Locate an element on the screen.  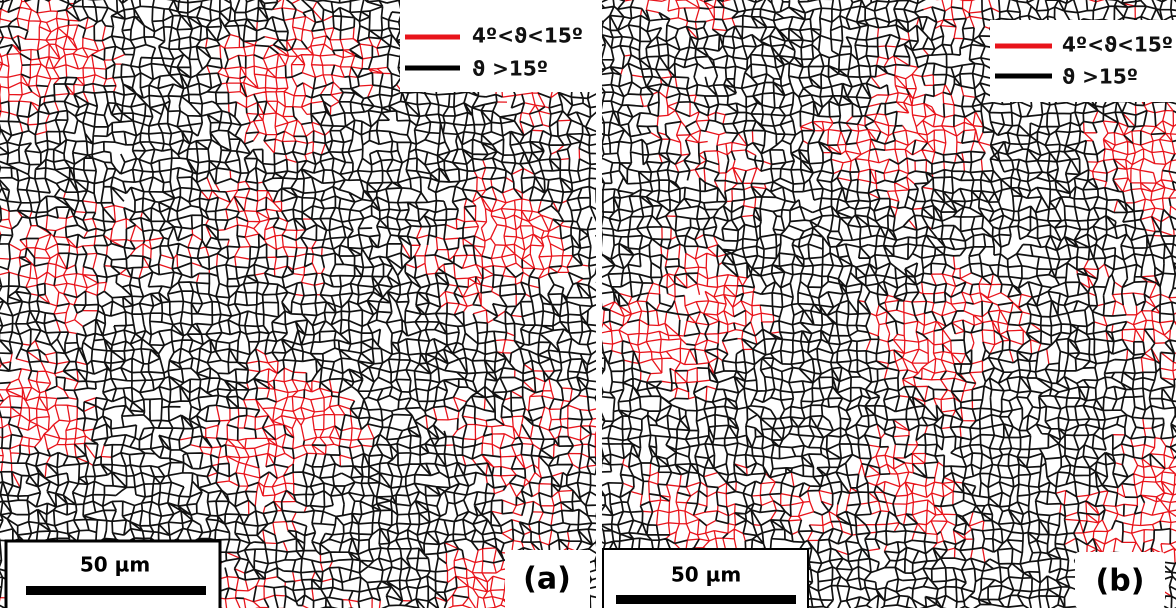
legend-a: 4º<ϑ<15º ϑ >15º is located at coordinates (498, 46).